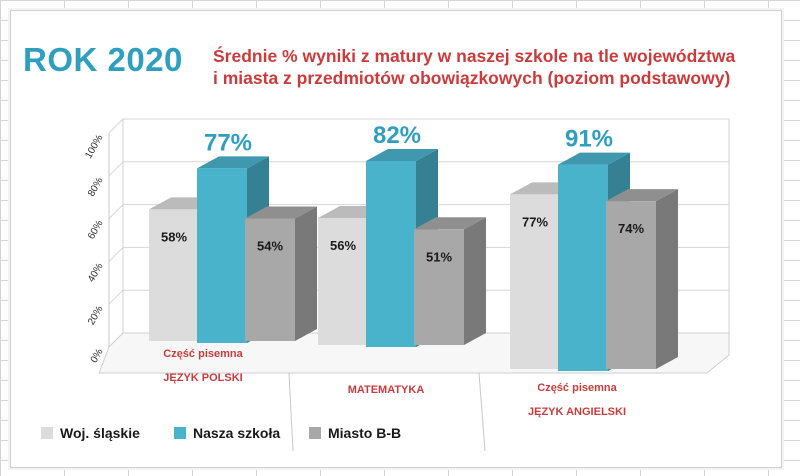 This screenshot has width=800, height=476. Describe the element at coordinates (180, 433) in the screenshot. I see `legend-swatch-szkola` at that location.